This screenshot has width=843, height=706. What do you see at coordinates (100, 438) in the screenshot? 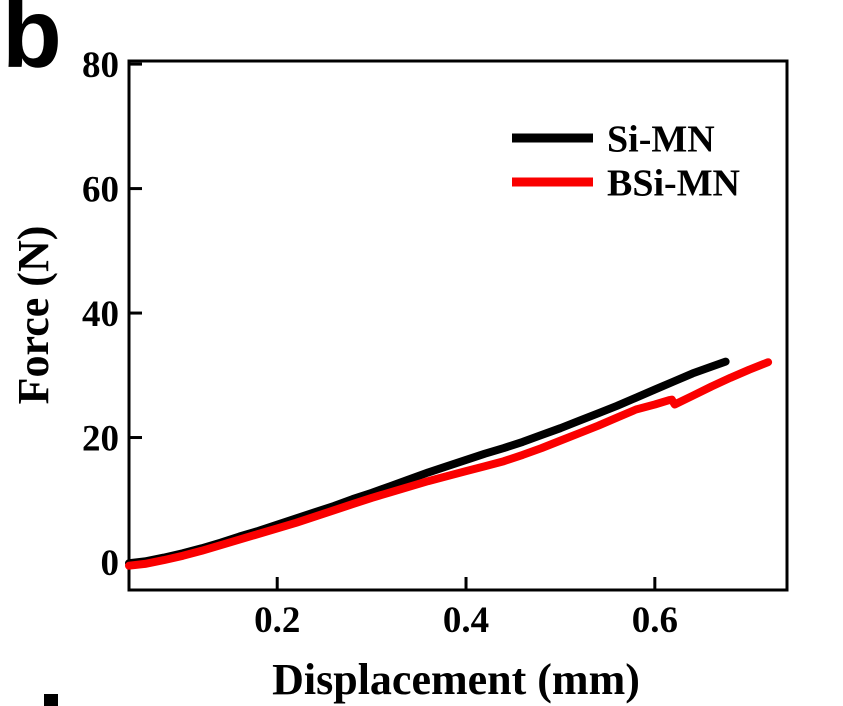
I see `y-tick-label: 20` at bounding box center [100, 438].